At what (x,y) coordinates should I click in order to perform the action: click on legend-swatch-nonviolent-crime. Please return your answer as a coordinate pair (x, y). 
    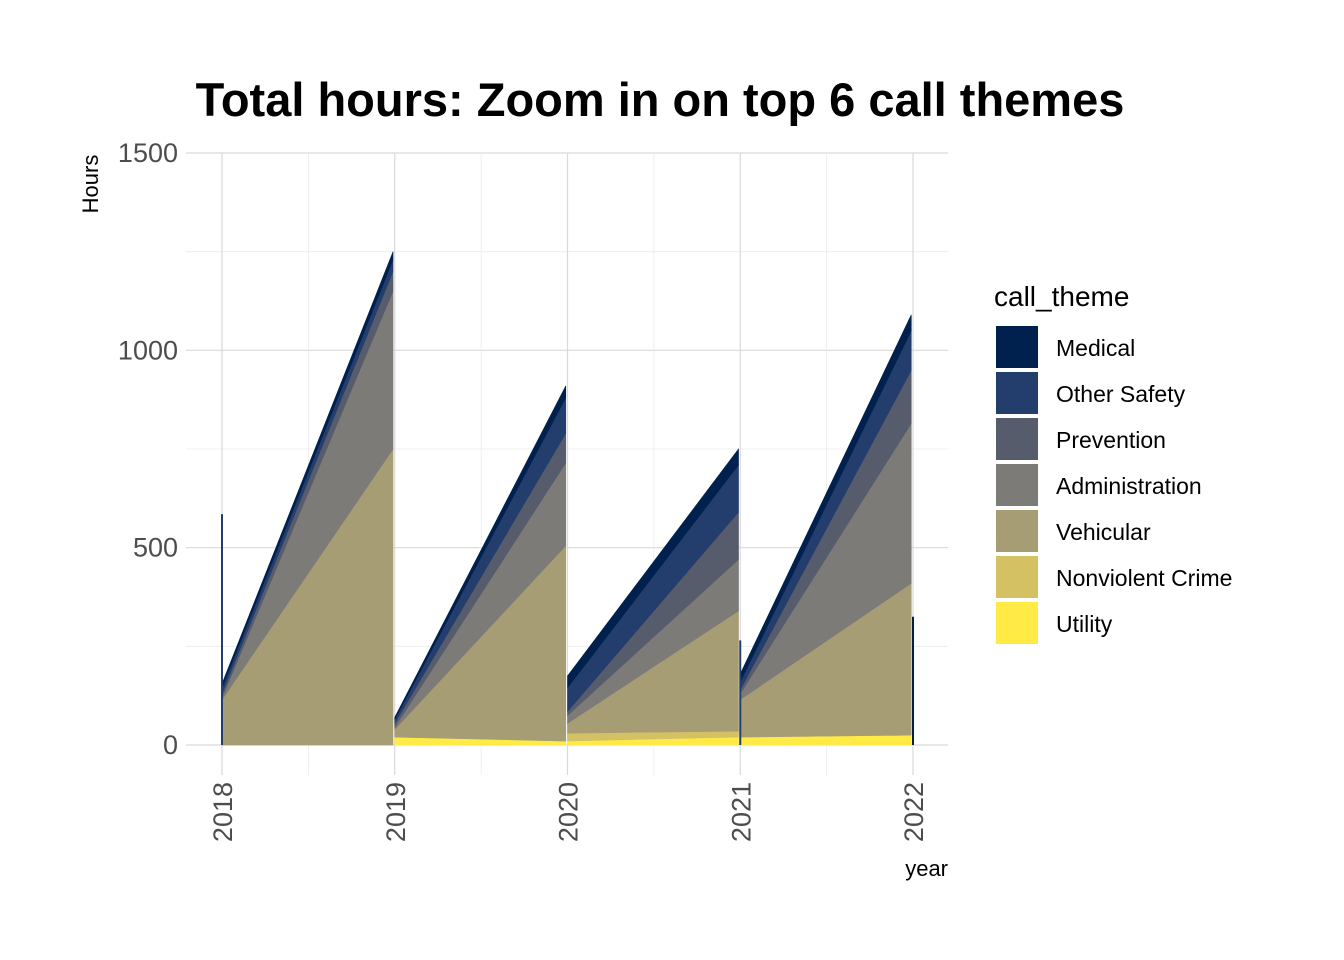
    Looking at the image, I should click on (1017, 577).